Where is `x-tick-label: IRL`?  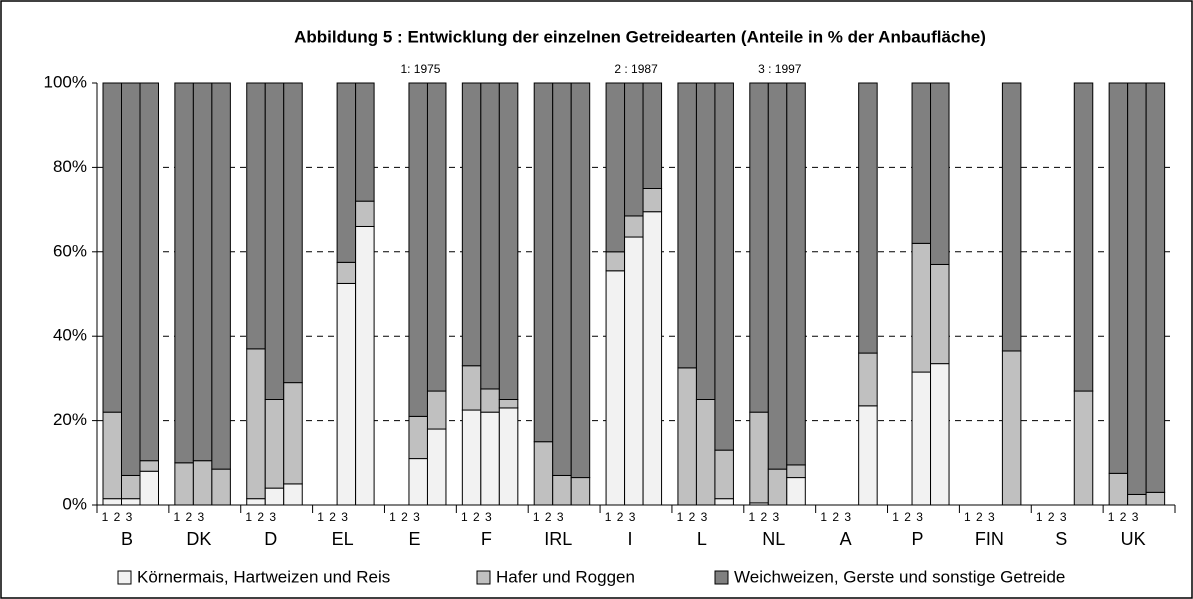
x-tick-label: IRL is located at coordinates (558, 539).